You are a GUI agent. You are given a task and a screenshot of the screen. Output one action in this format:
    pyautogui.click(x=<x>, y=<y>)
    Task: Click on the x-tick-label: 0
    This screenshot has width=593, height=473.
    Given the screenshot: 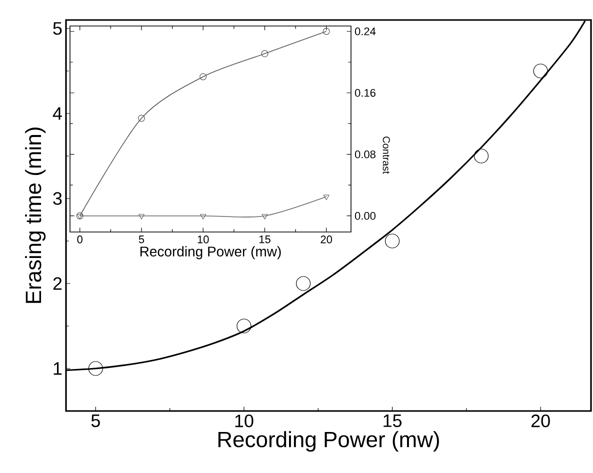 What is the action you would take?
    pyautogui.click(x=79, y=240)
    